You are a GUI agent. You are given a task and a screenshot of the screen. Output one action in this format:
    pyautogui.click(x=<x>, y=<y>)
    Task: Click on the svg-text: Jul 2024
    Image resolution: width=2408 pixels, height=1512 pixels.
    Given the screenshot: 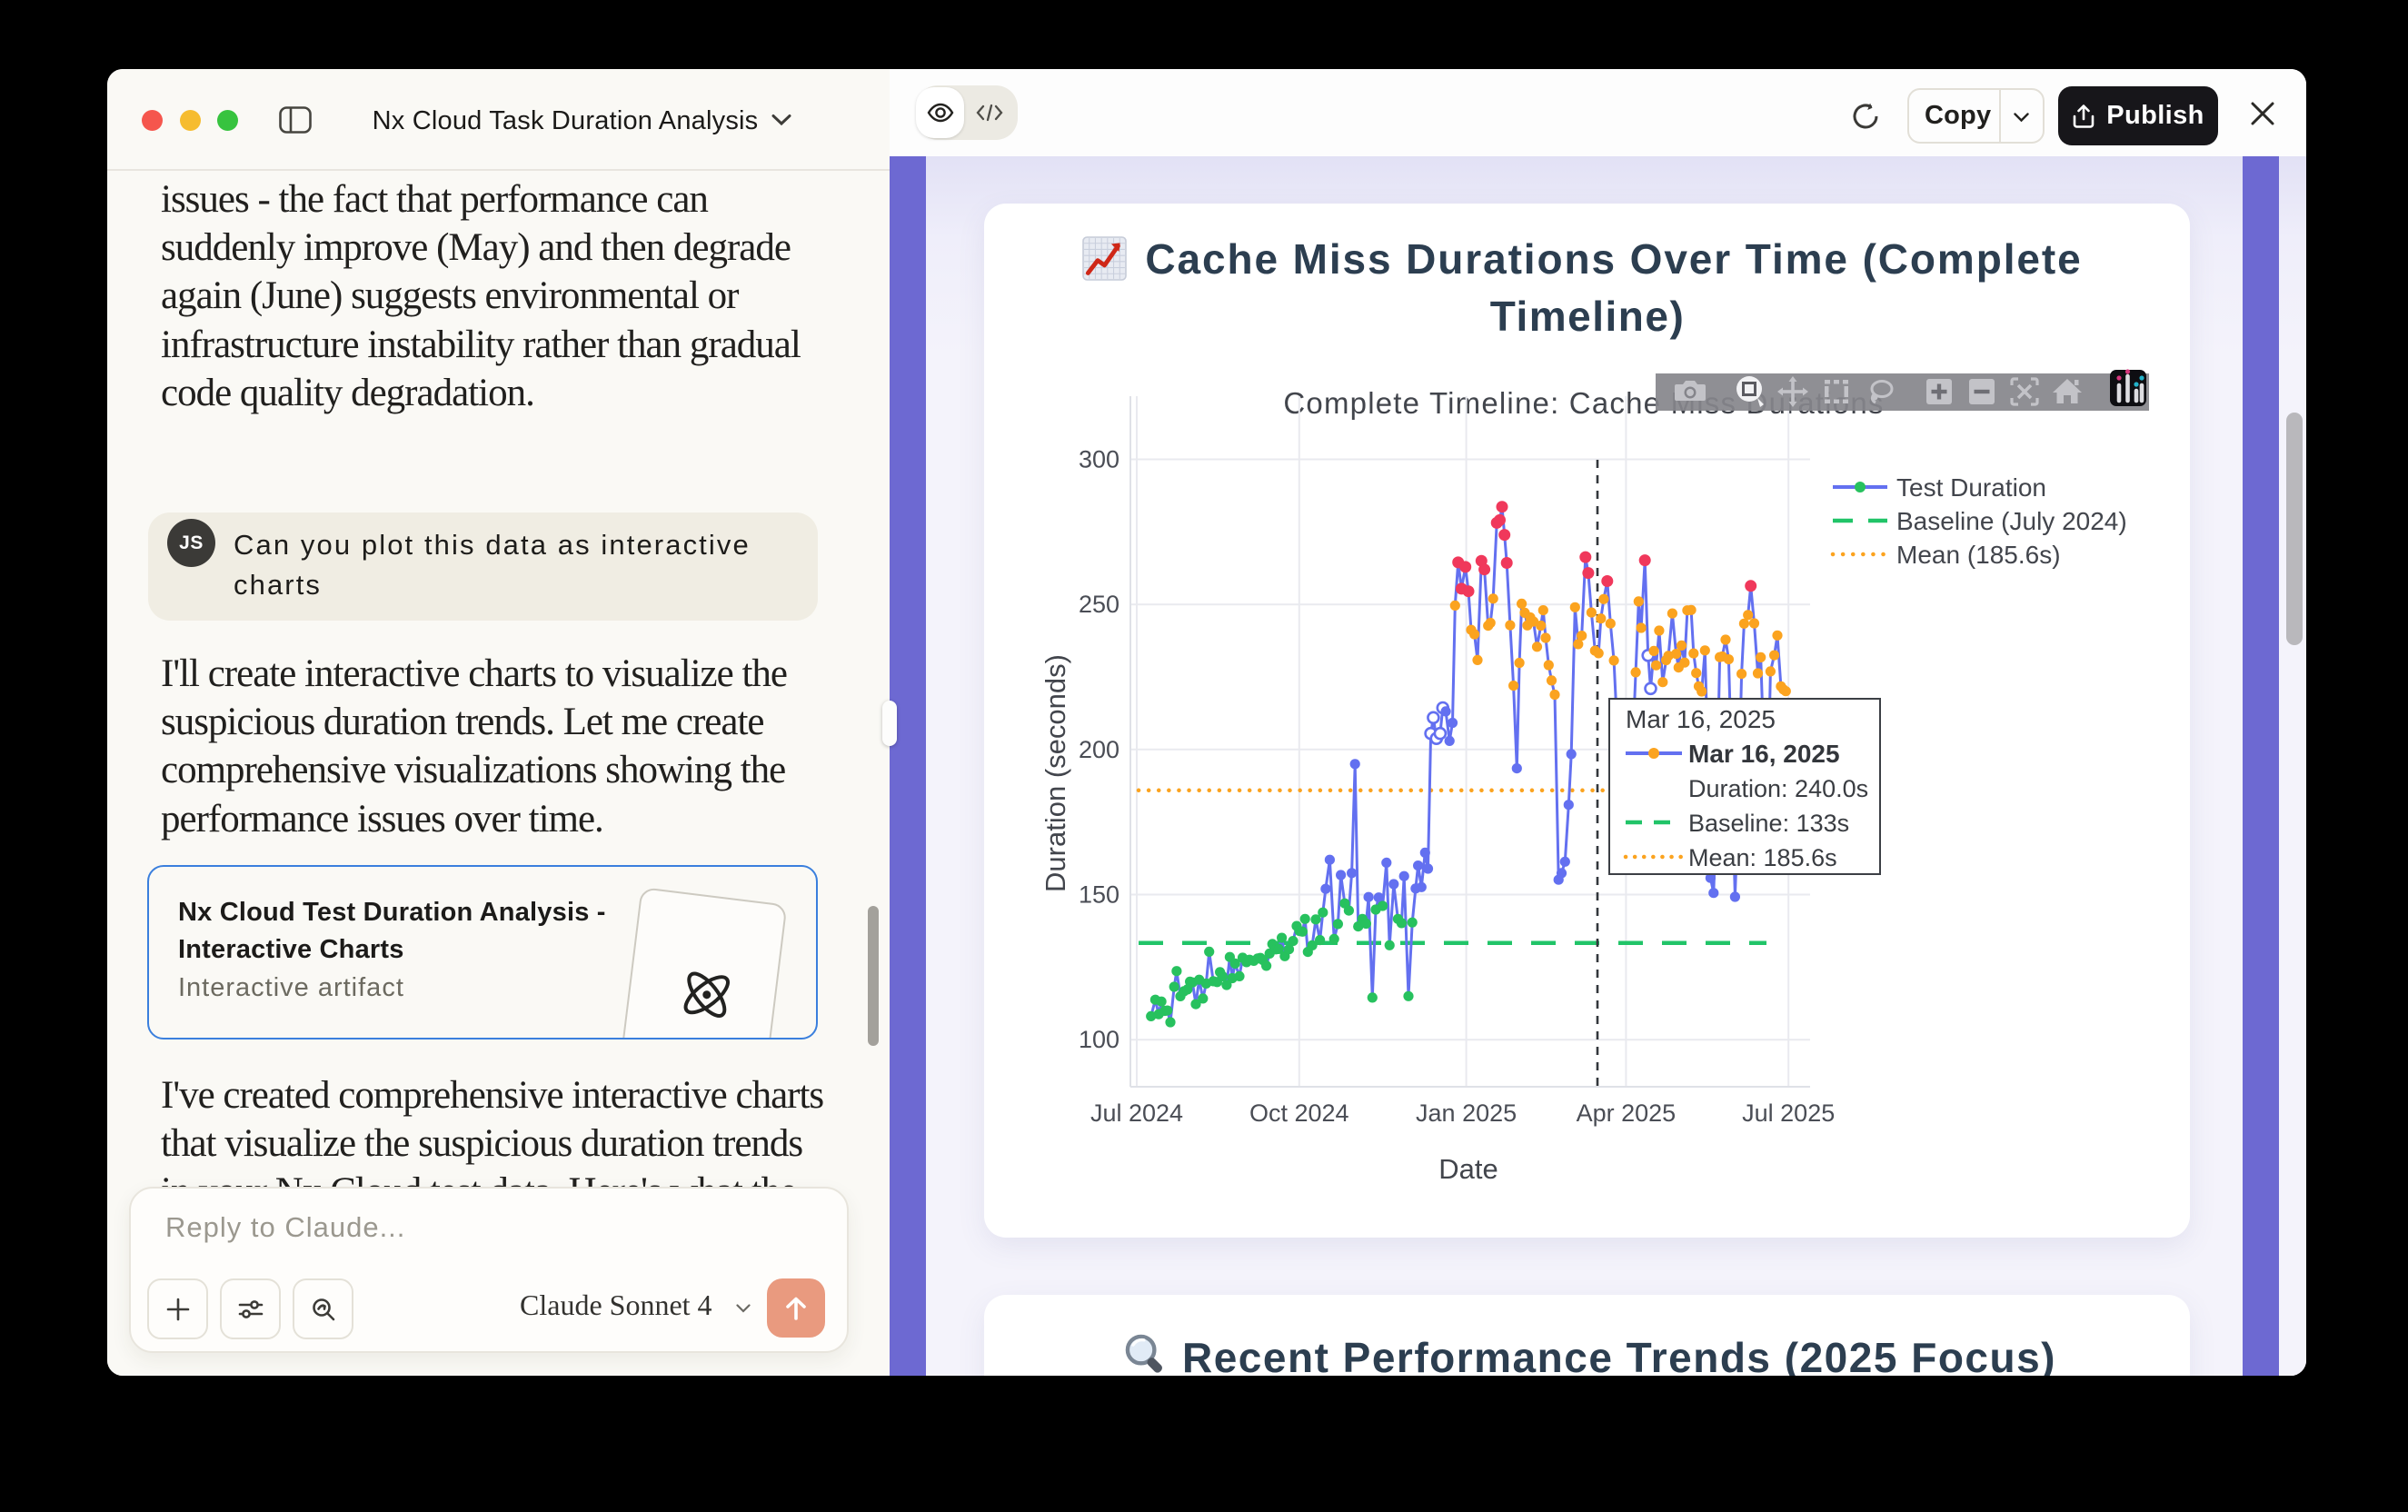 What is the action you would take?
    pyautogui.click(x=1137, y=1113)
    